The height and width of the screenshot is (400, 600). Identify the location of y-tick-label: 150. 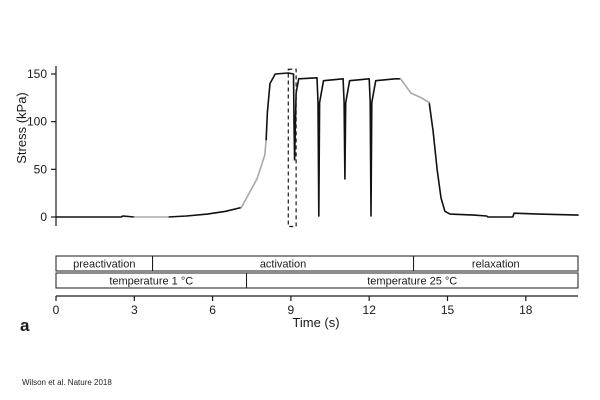
(37, 74).